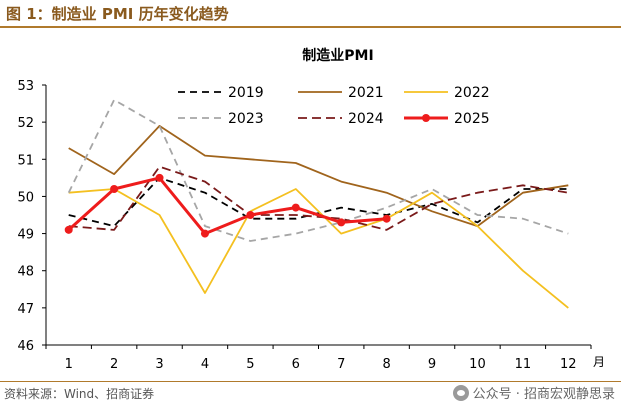  What do you see at coordinates (337, 55) in the screenshot?
I see `chart-title: 制造业PMI` at bounding box center [337, 55].